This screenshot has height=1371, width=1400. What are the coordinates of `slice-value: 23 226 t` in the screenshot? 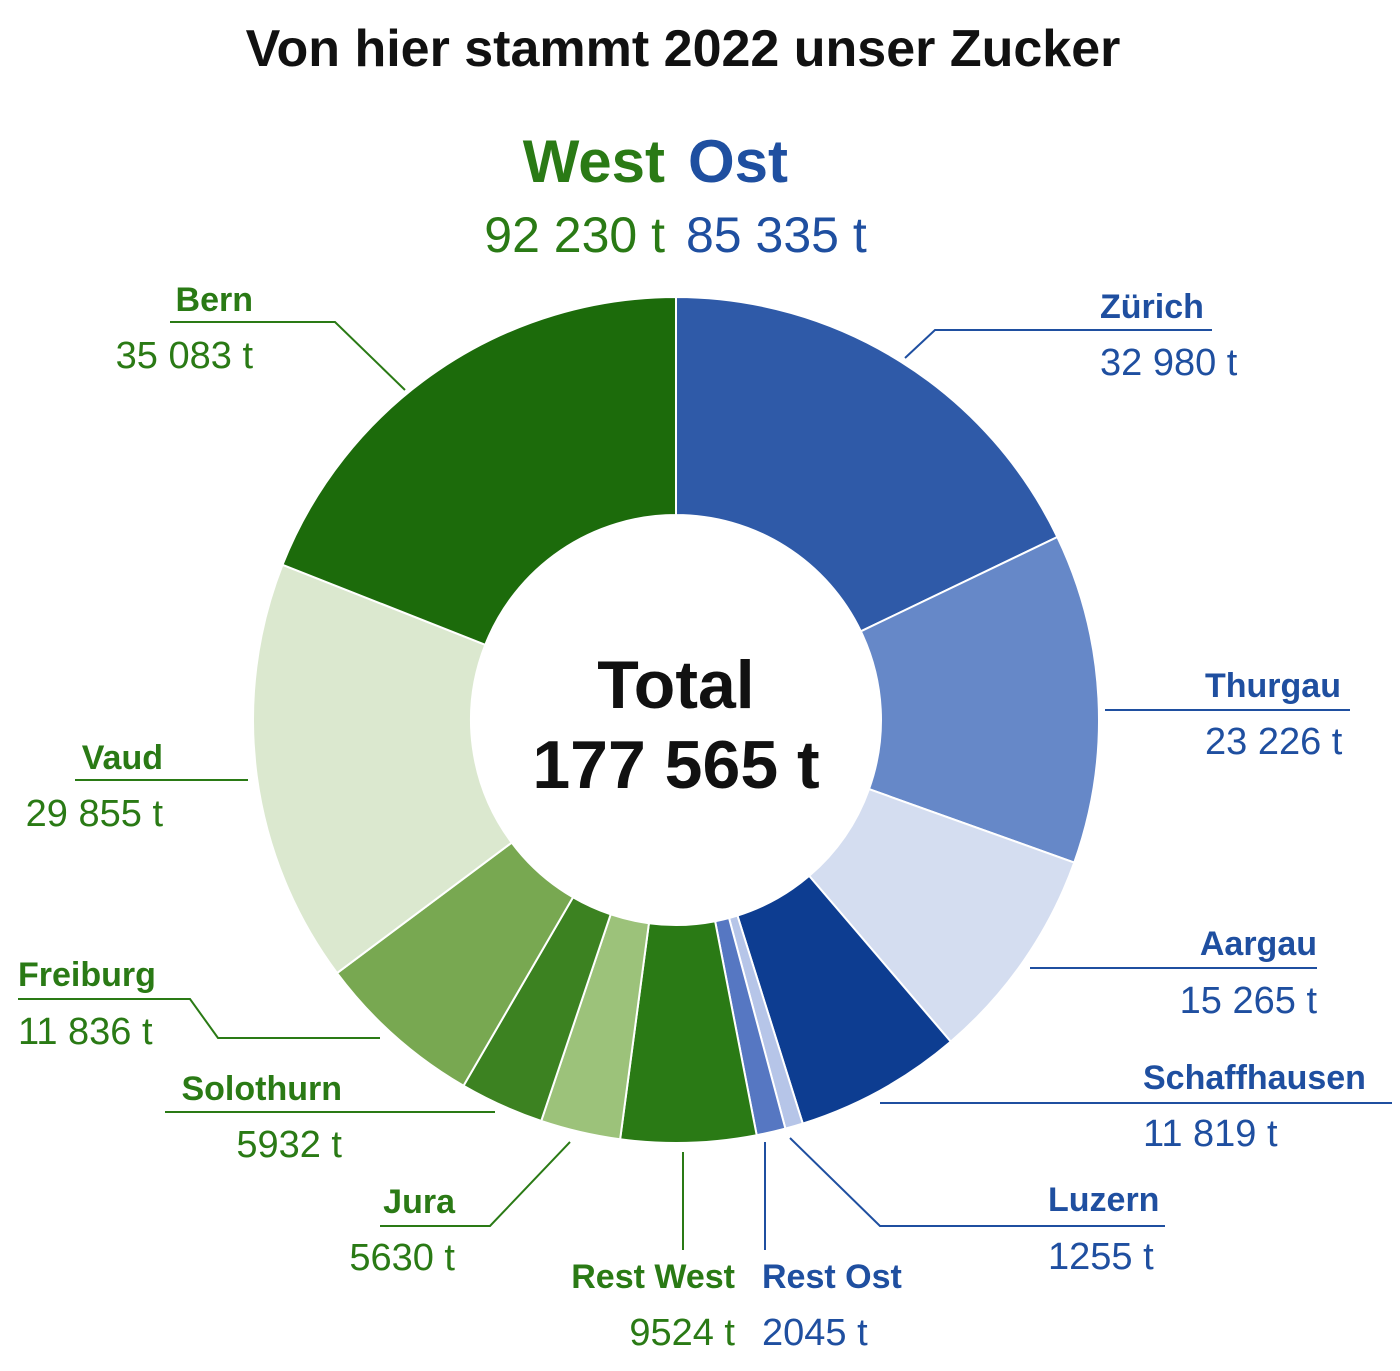 It's located at (1274, 742).